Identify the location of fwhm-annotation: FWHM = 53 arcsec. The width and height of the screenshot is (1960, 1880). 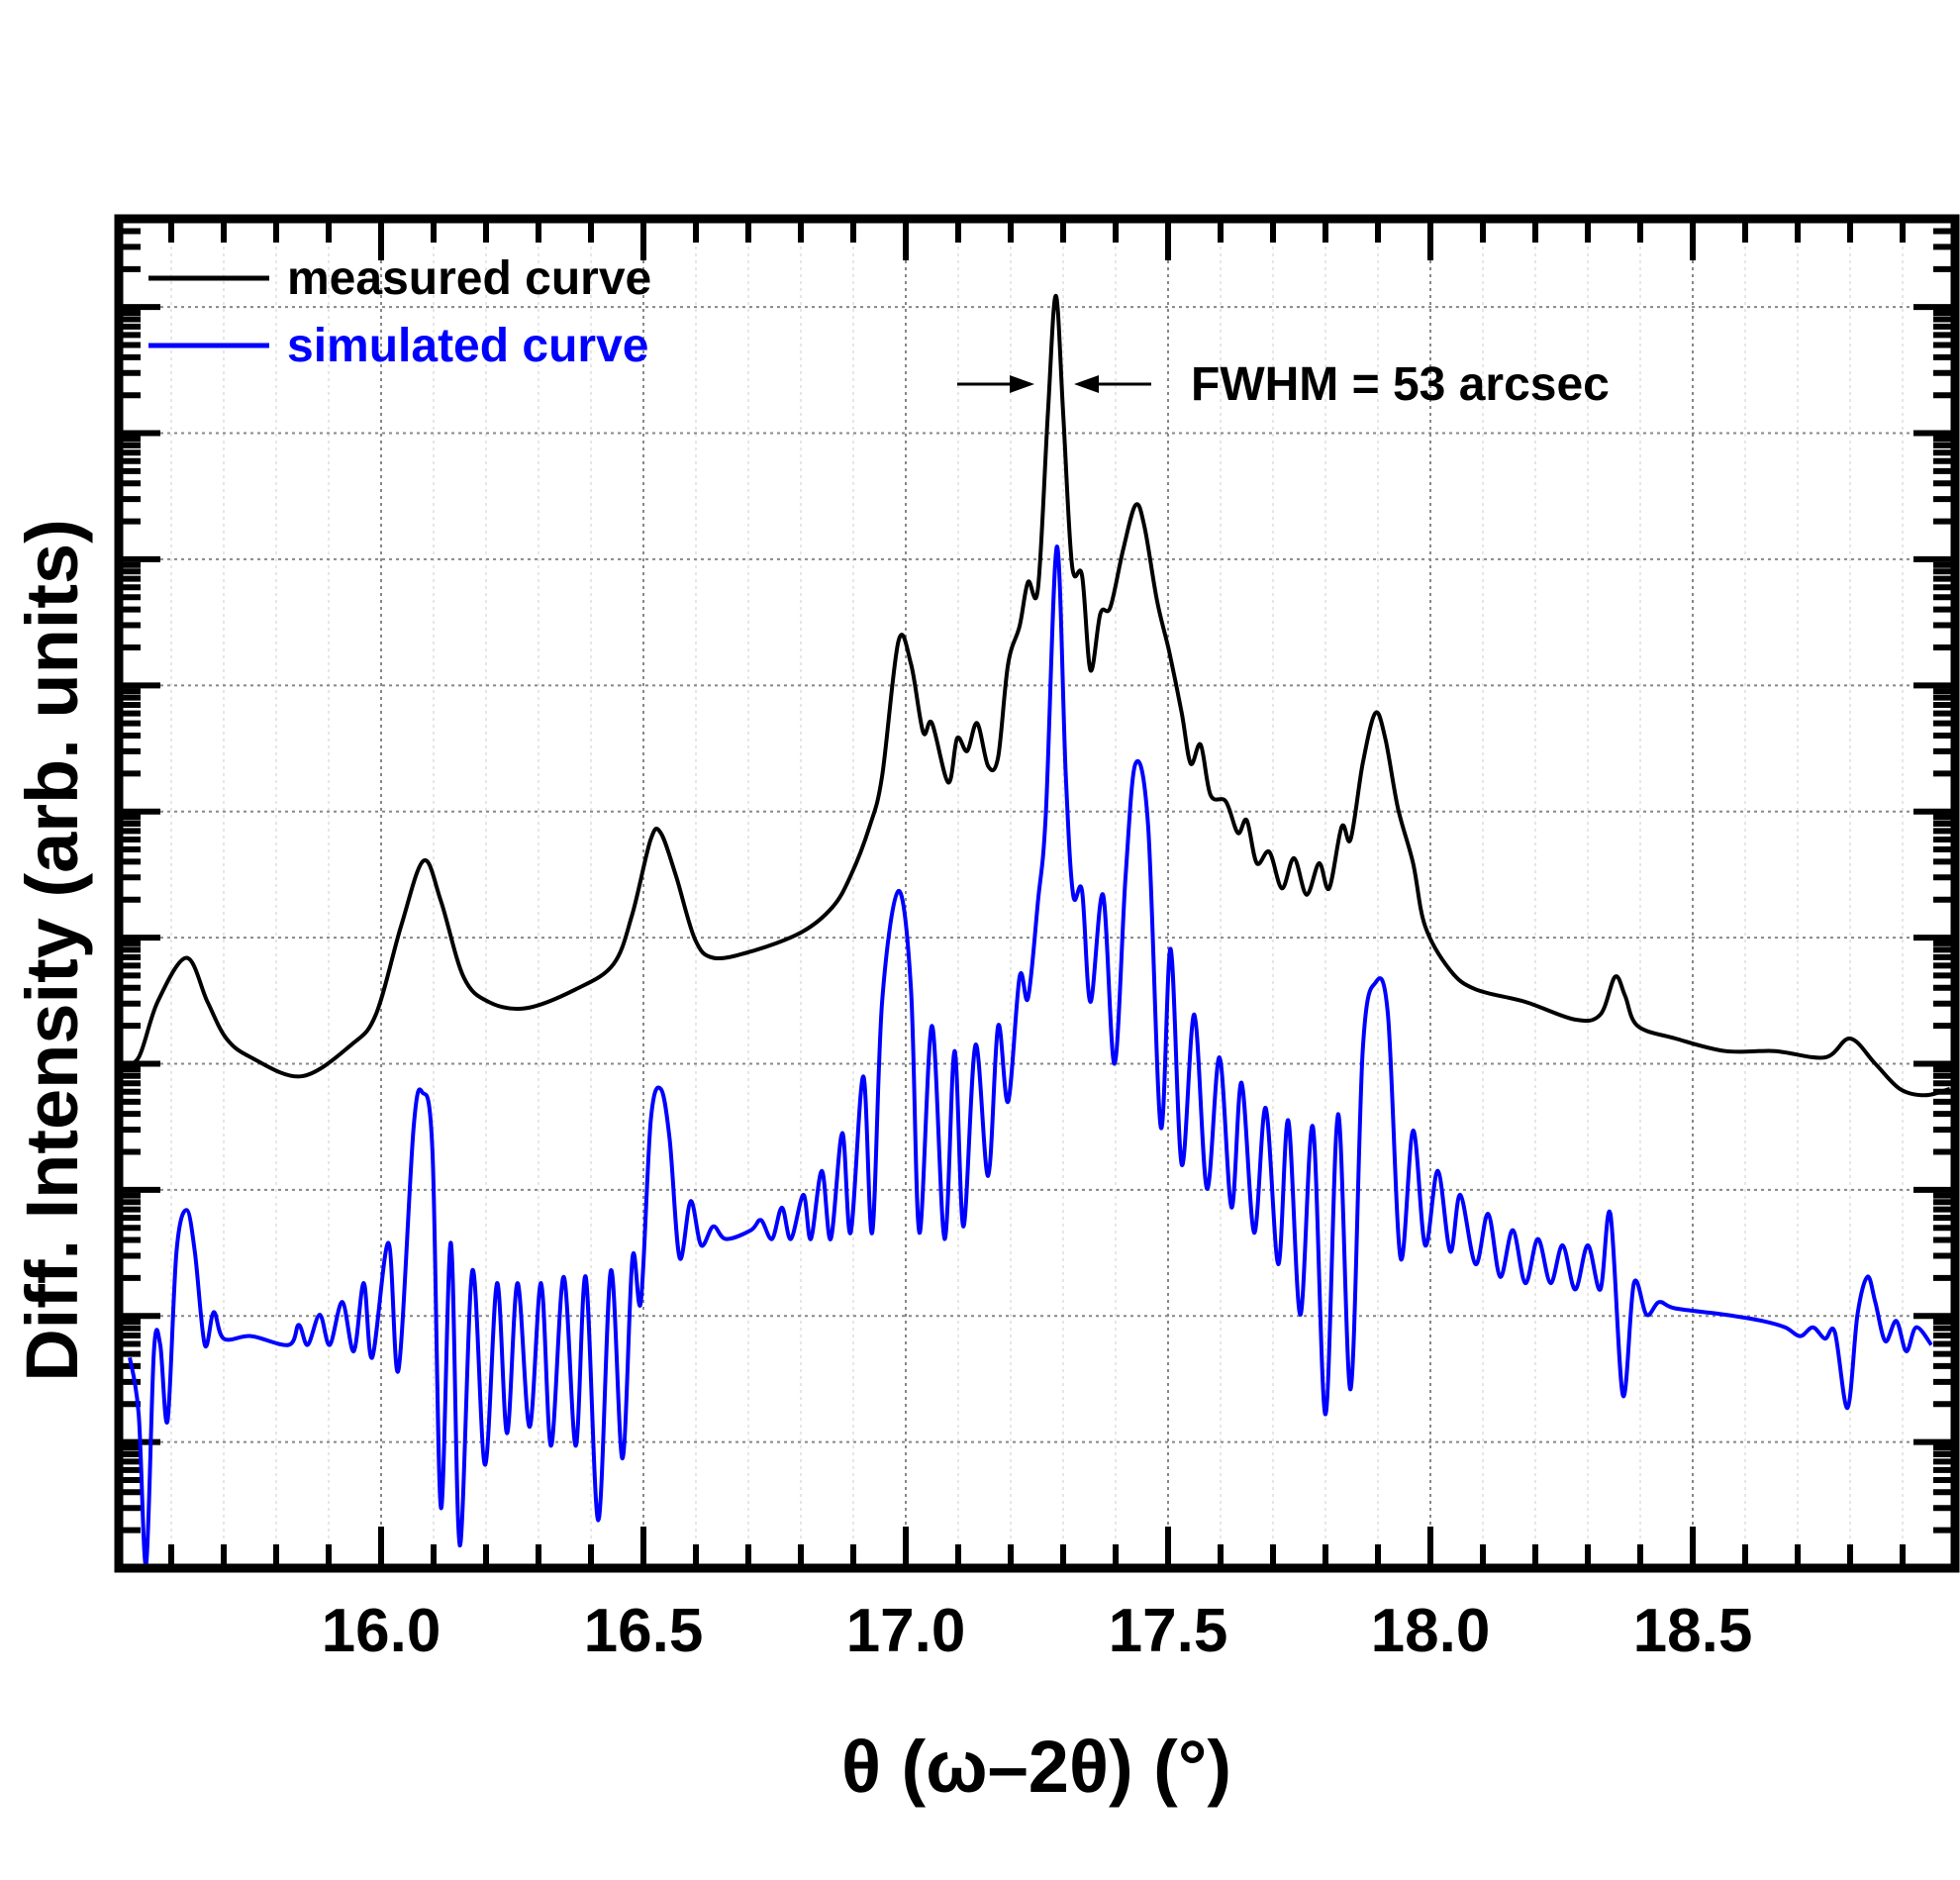
(1283, 384).